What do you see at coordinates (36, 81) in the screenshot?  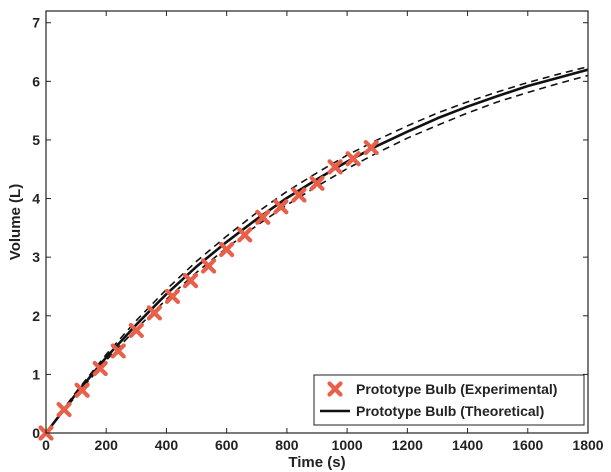 I see `y-tick-label: 6` at bounding box center [36, 81].